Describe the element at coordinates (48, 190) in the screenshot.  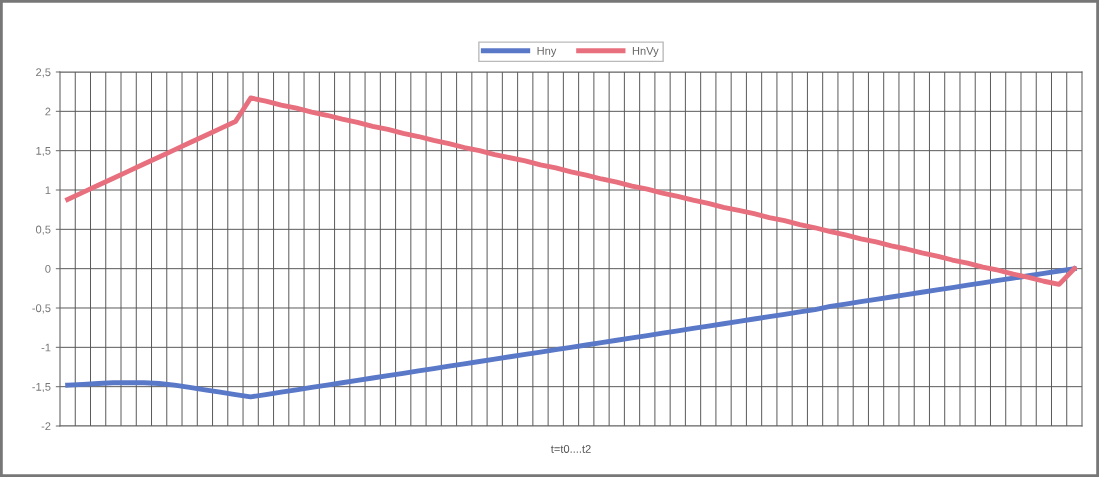
I see `y-tick-label: 1` at that location.